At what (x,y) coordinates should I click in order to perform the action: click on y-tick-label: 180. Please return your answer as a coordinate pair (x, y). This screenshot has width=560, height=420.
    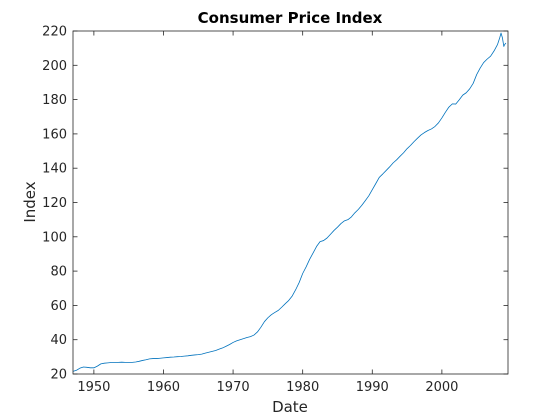
    Looking at the image, I should click on (54, 100).